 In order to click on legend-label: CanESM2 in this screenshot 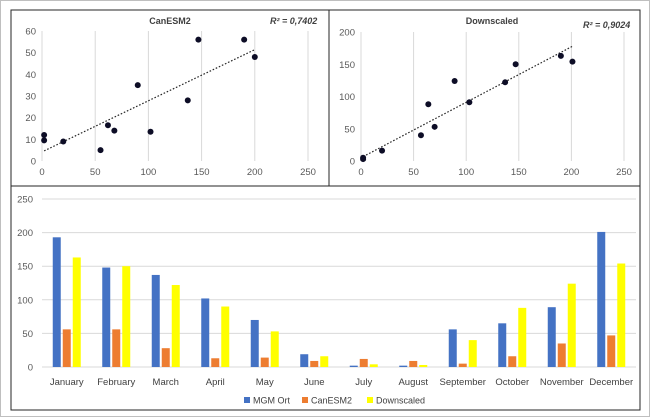, I will do `click(331, 401)`.